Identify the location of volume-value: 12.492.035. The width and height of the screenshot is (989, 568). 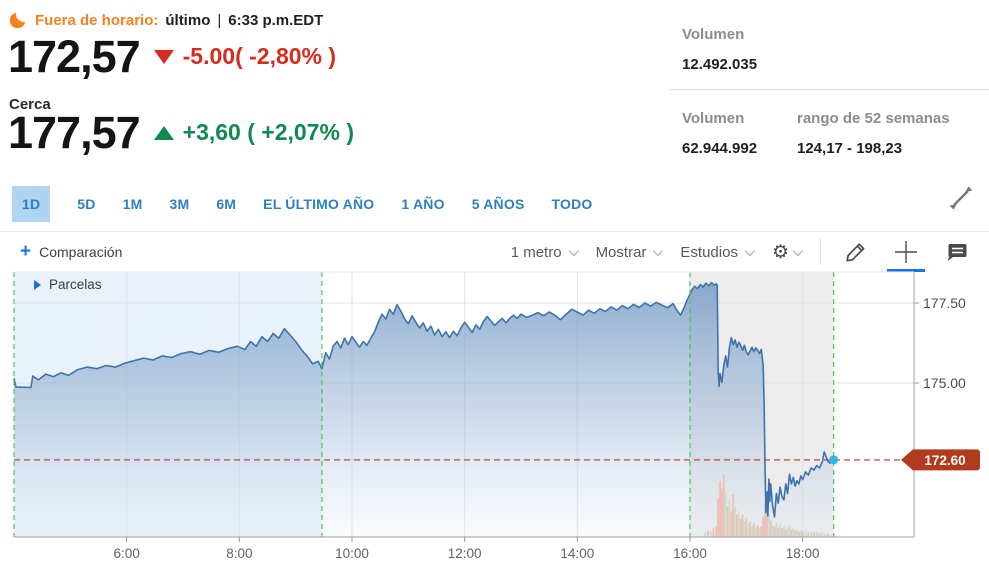
(720, 64).